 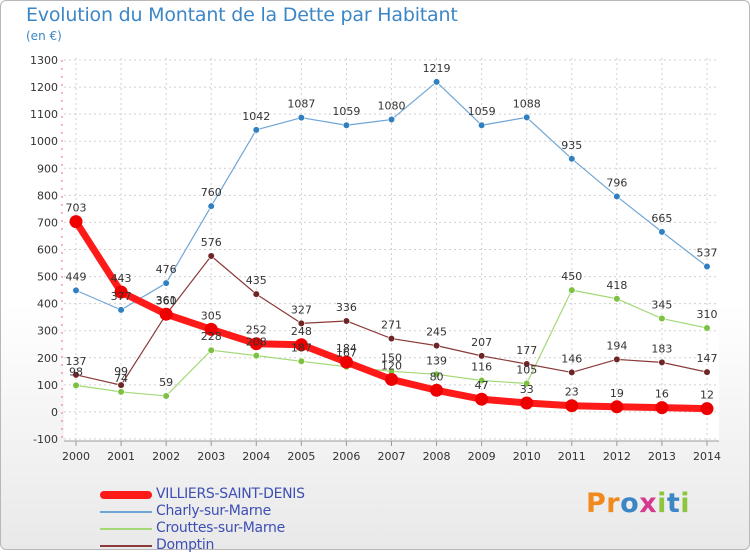 What do you see at coordinates (392, 106) in the screenshot?
I see `data-label-charly-sur-marne: 1080` at bounding box center [392, 106].